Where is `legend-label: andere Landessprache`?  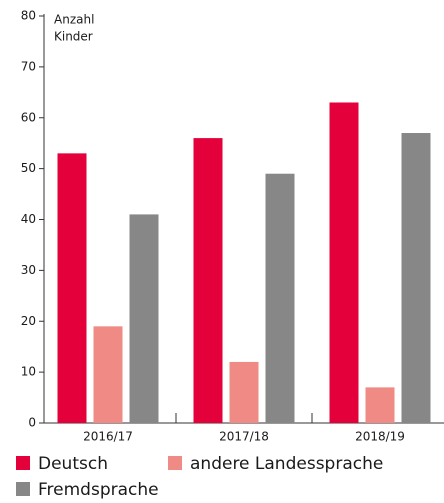
legend-label: andere Landessprache is located at coordinates (286, 464).